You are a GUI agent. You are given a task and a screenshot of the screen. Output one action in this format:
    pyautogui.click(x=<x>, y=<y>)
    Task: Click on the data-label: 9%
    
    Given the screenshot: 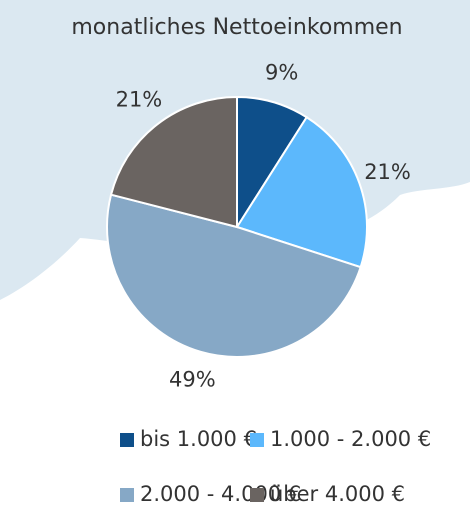 What is the action you would take?
    pyautogui.click(x=281, y=72)
    